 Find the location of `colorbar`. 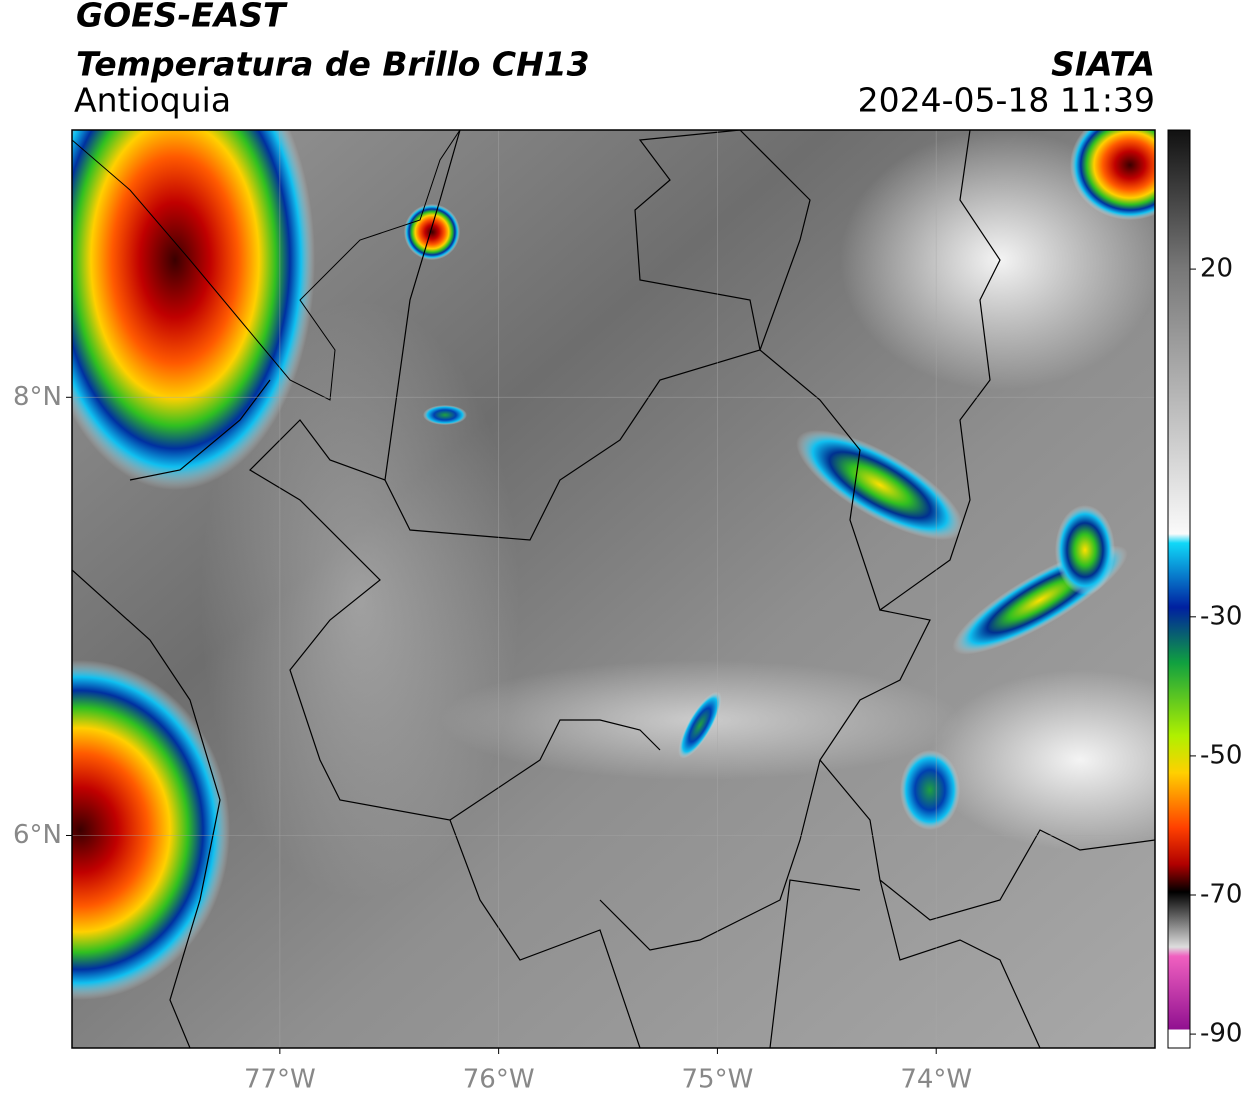

colorbar is located at coordinates (1179, 589).